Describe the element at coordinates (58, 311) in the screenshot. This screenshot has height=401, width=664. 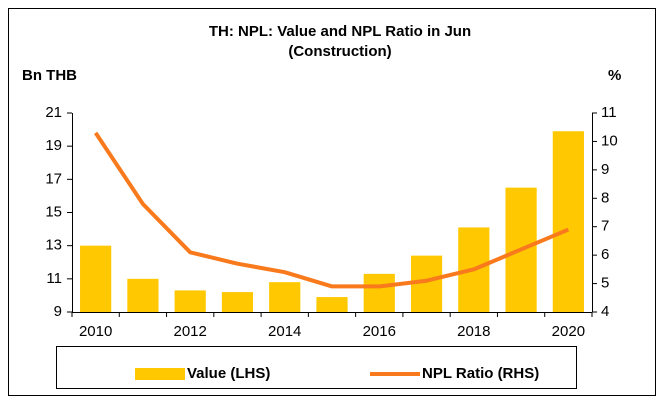
I see `y-tick-label: 9` at that location.